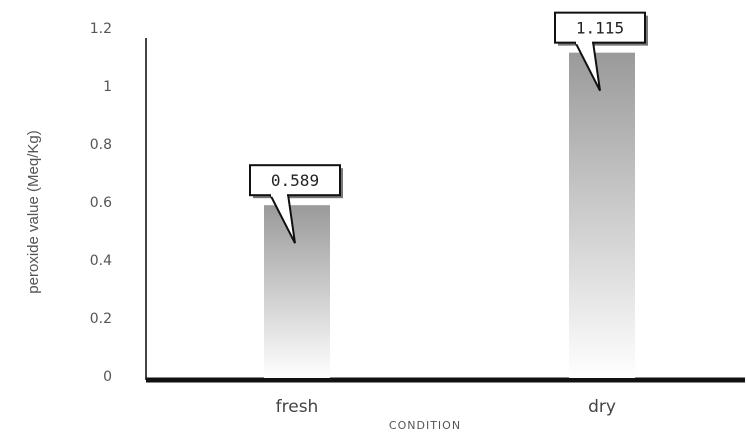  I want to click on y-tick-label: 1.2, so click(101, 29).